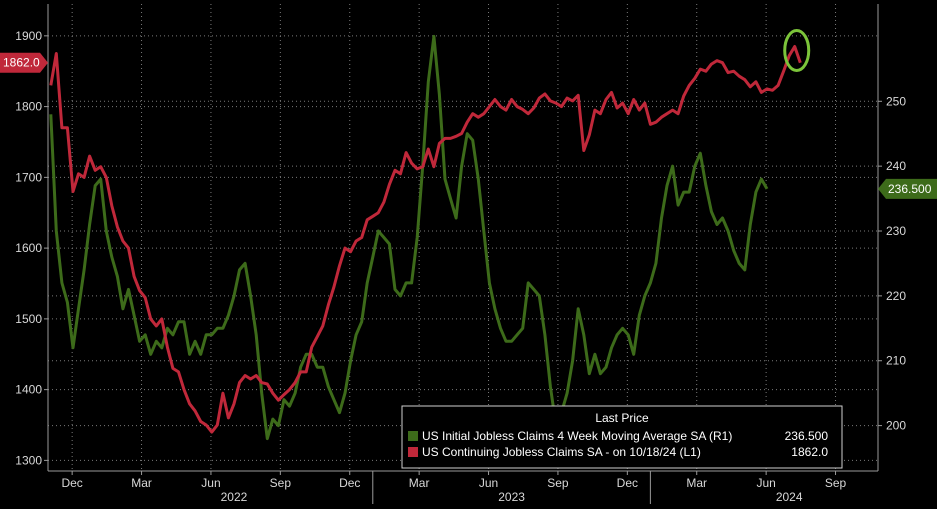 The height and width of the screenshot is (509, 937). Describe the element at coordinates (896, 166) in the screenshot. I see `right-tick-label: 240` at that location.